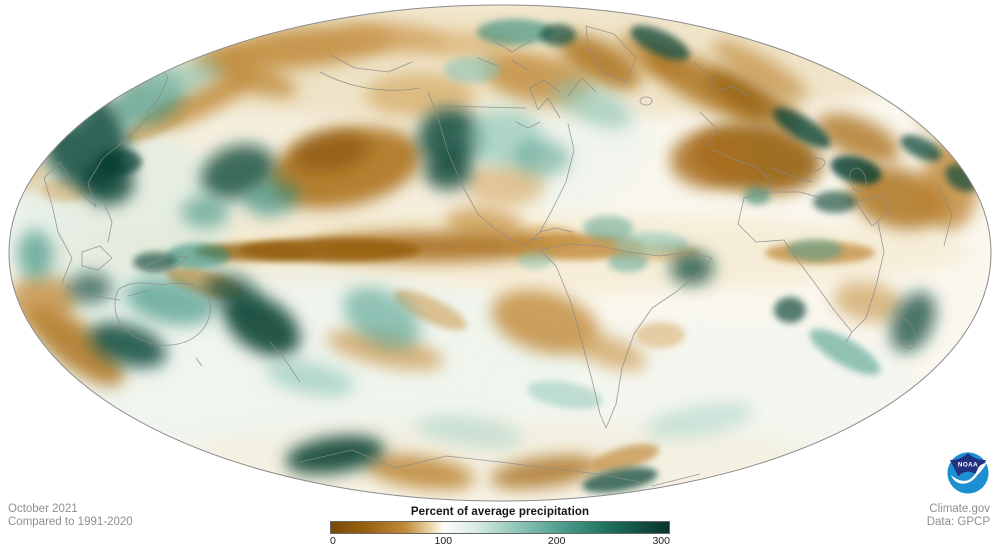 This screenshot has height=554, width=1000. Describe the element at coordinates (661, 541) in the screenshot. I see `colorbar-tick-300: 300` at that location.